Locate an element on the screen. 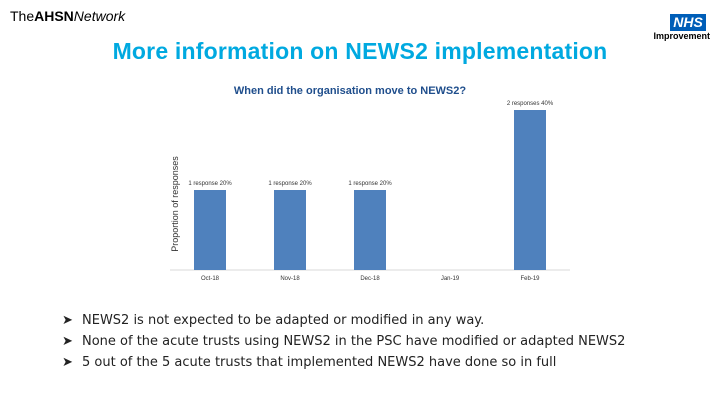 The width and height of the screenshot is (720, 405). chart-y-axis-label: Proportion of responses is located at coordinates (175, 204).